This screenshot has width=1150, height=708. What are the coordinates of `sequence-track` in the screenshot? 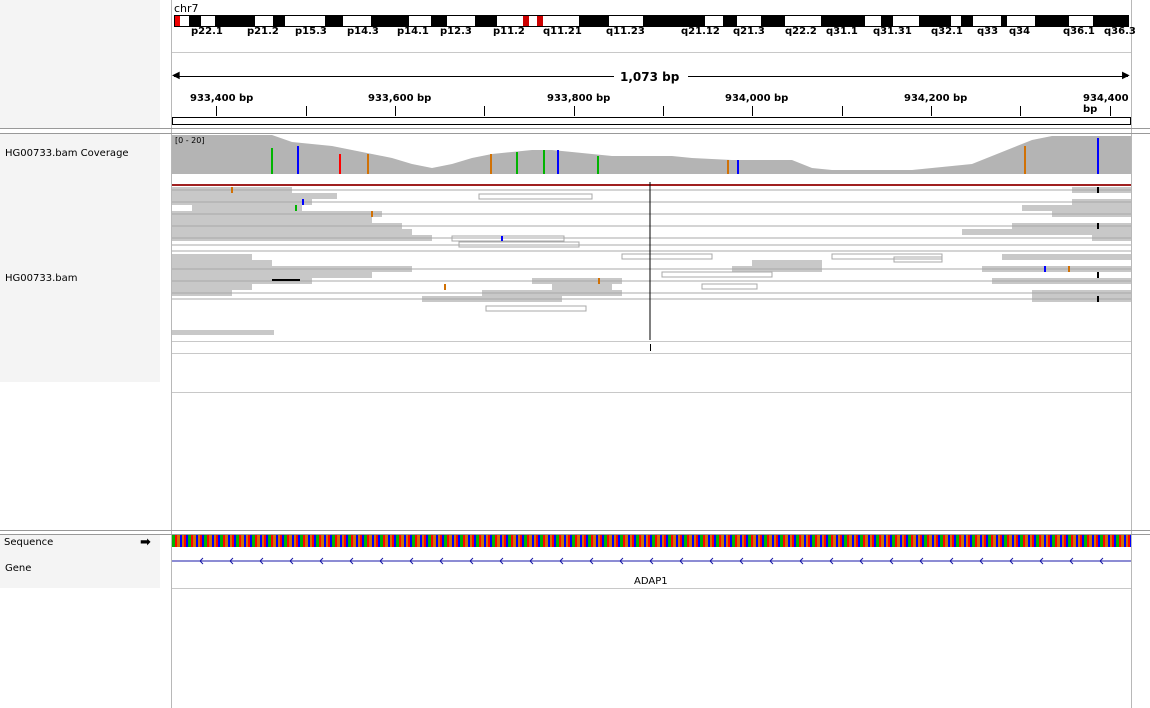 It's located at (651, 541).